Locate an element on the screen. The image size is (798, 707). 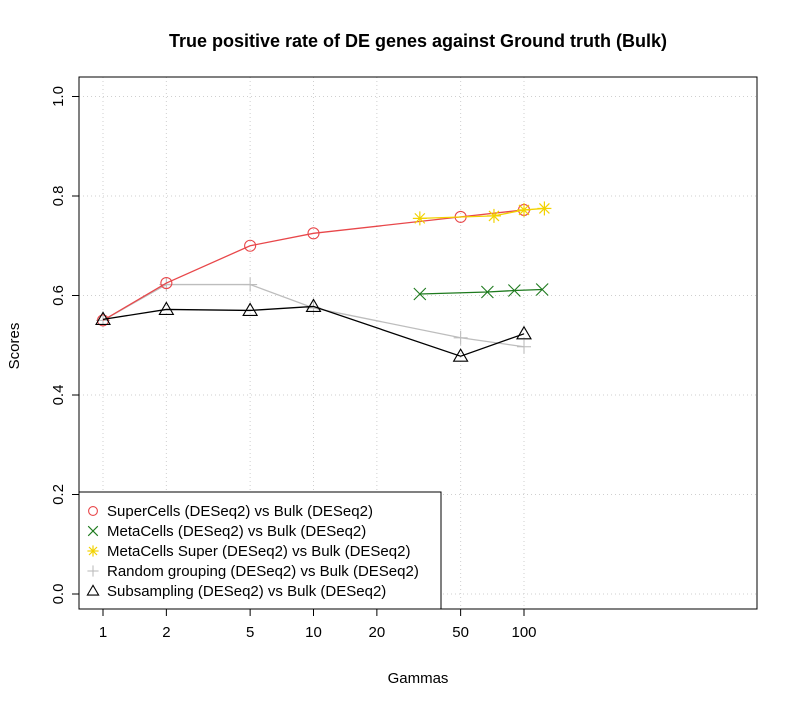
y-tick-label: 0.0 is located at coordinates (58, 594).